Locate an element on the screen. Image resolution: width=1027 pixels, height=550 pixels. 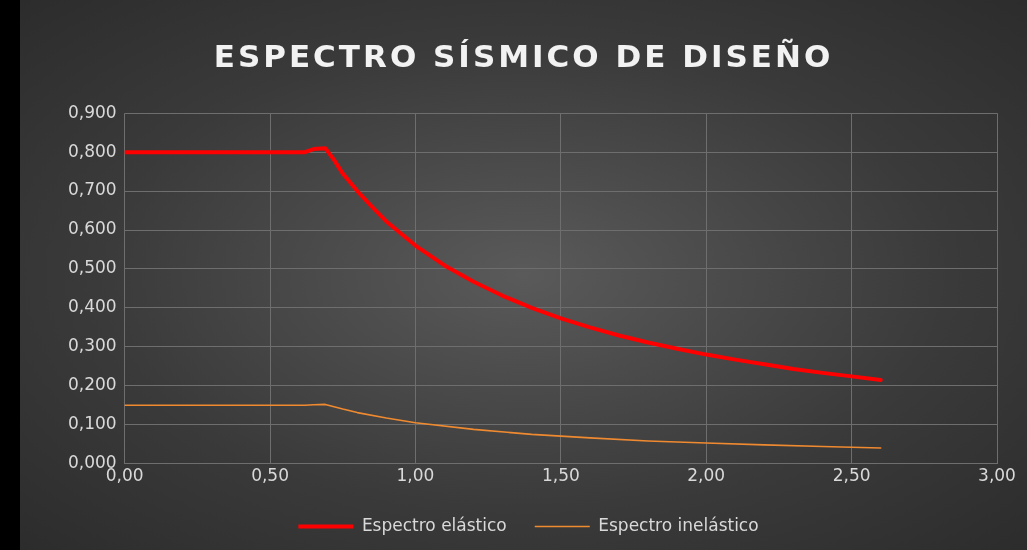
x-tick-label: 2,00 is located at coordinates (706, 475).